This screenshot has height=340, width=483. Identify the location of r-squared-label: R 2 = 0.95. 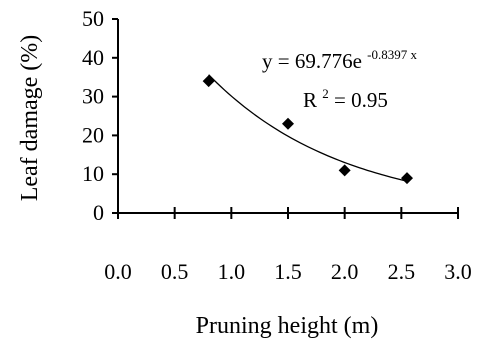
(345, 95).